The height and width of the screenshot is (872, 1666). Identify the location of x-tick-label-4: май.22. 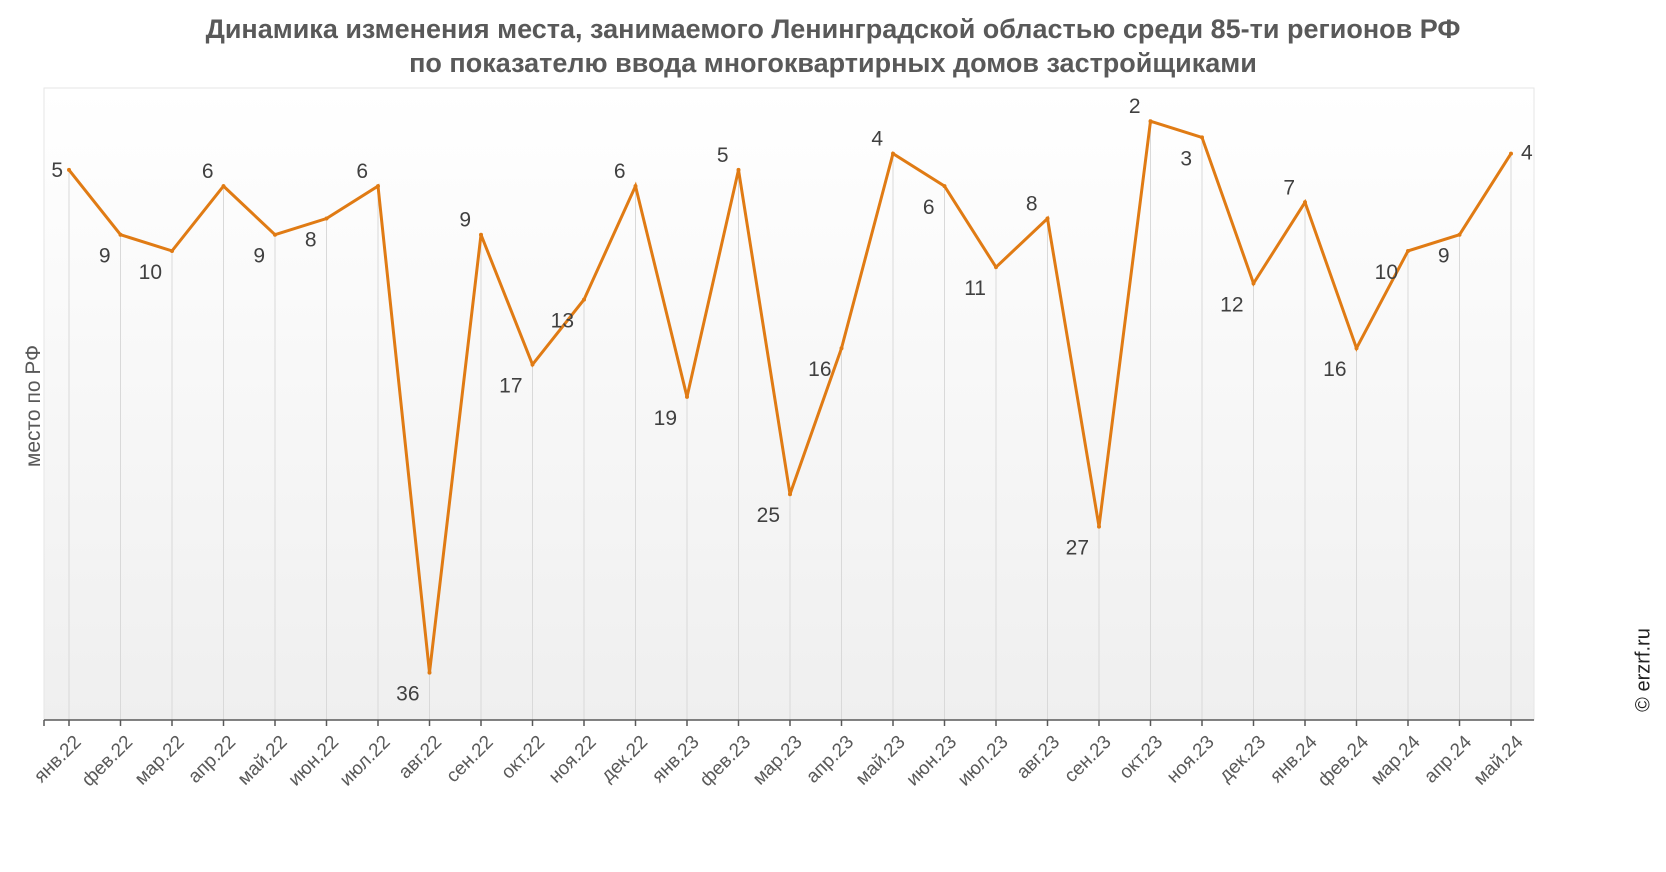
(263, 761).